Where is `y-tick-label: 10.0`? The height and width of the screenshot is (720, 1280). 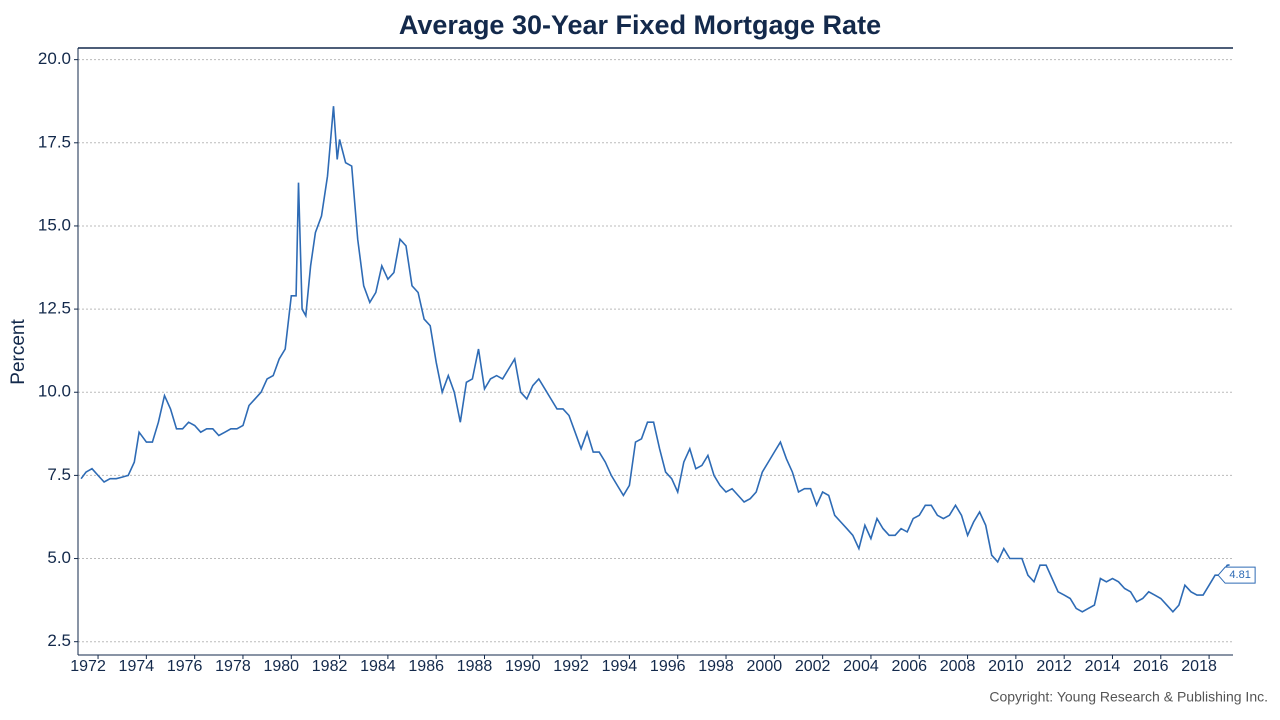 y-tick-label: 10.0 is located at coordinates (54, 391).